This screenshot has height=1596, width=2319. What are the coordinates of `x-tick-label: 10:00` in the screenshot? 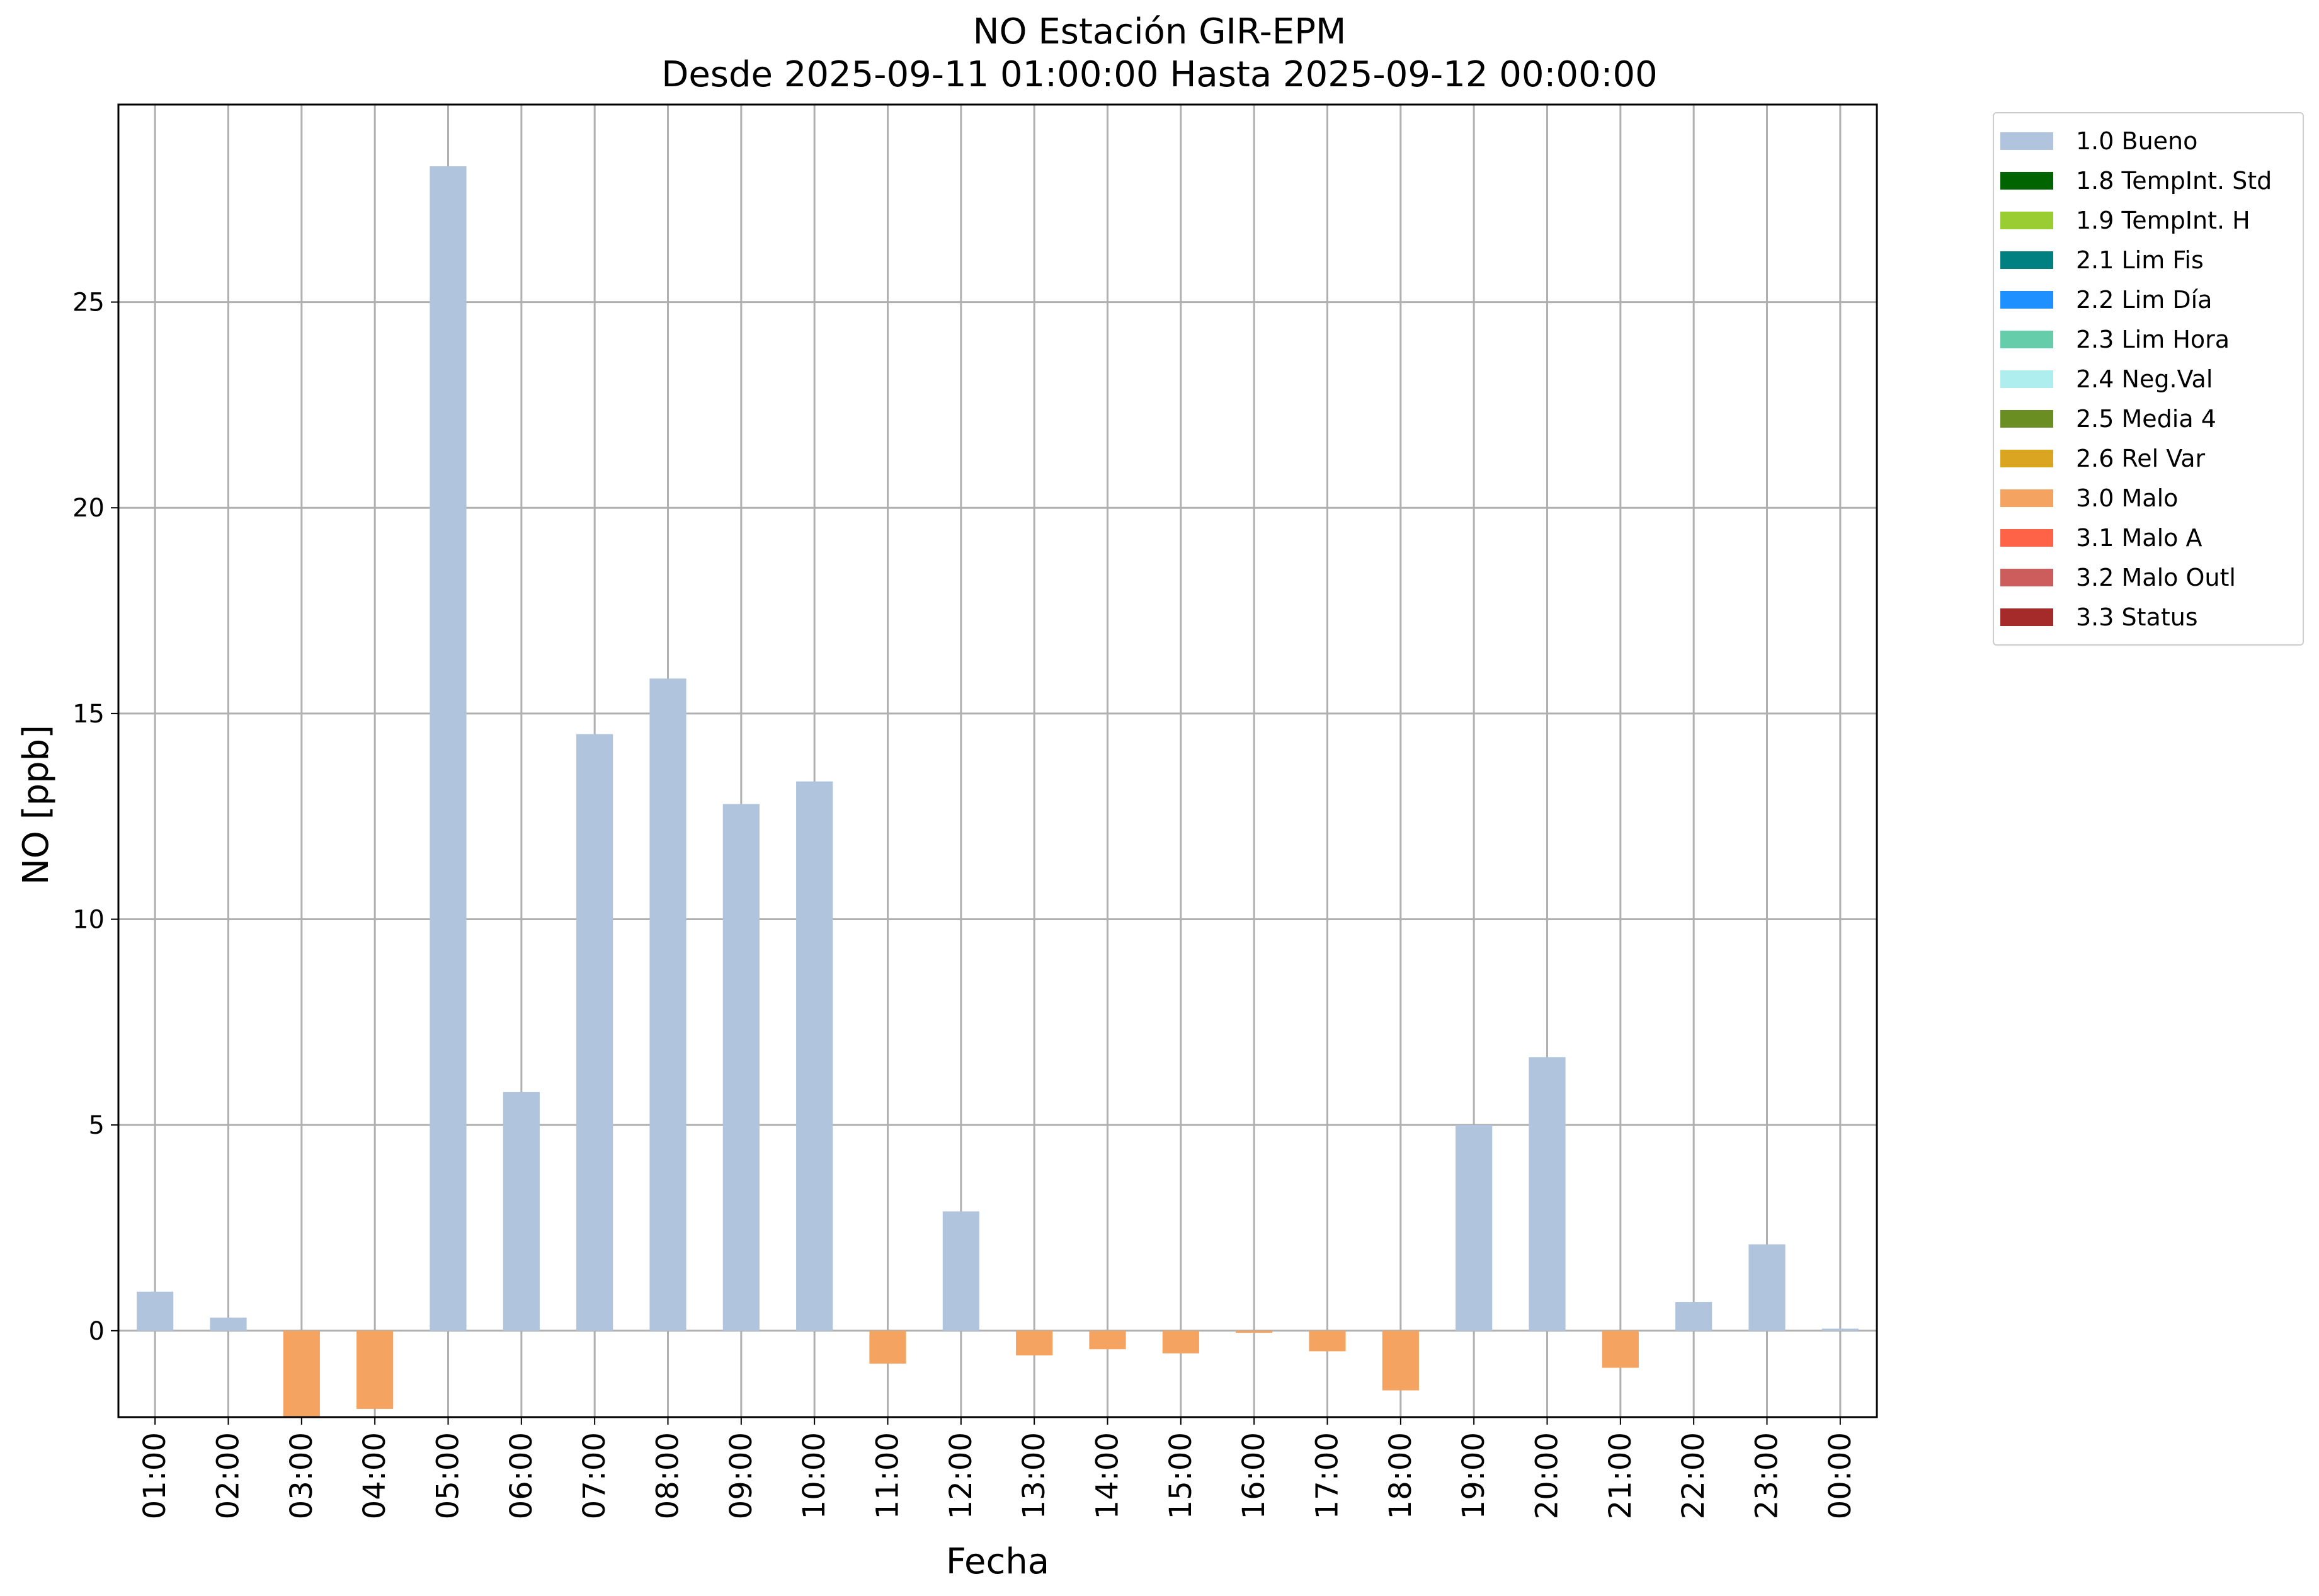 It's located at (814, 1475).